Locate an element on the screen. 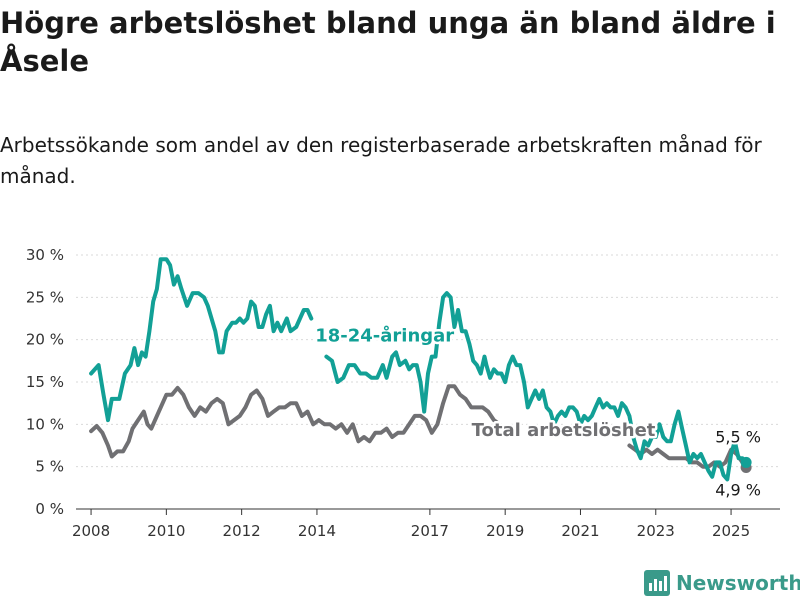 This screenshot has width=800, height=600. y-tick-label: 25 % is located at coordinates (45, 297).